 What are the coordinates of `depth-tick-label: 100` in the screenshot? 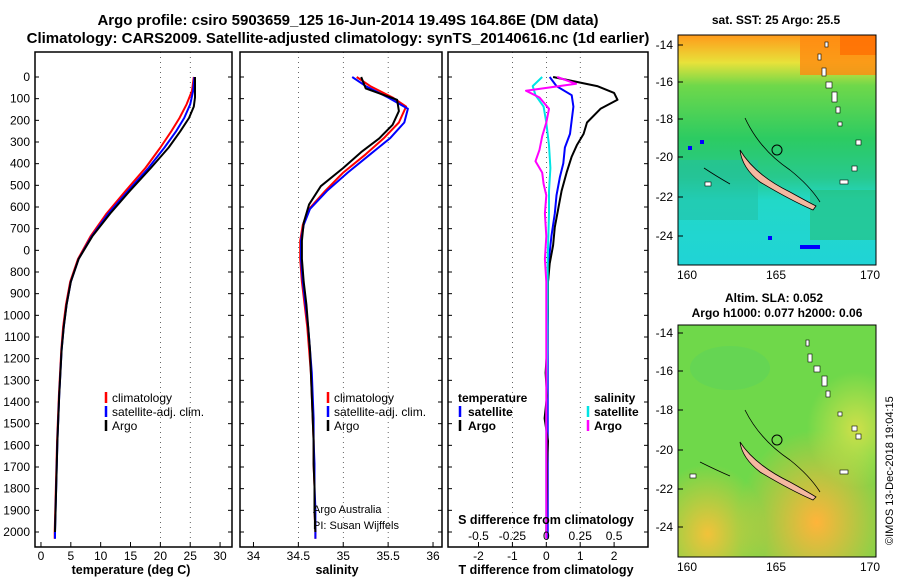 It's located at (20, 99).